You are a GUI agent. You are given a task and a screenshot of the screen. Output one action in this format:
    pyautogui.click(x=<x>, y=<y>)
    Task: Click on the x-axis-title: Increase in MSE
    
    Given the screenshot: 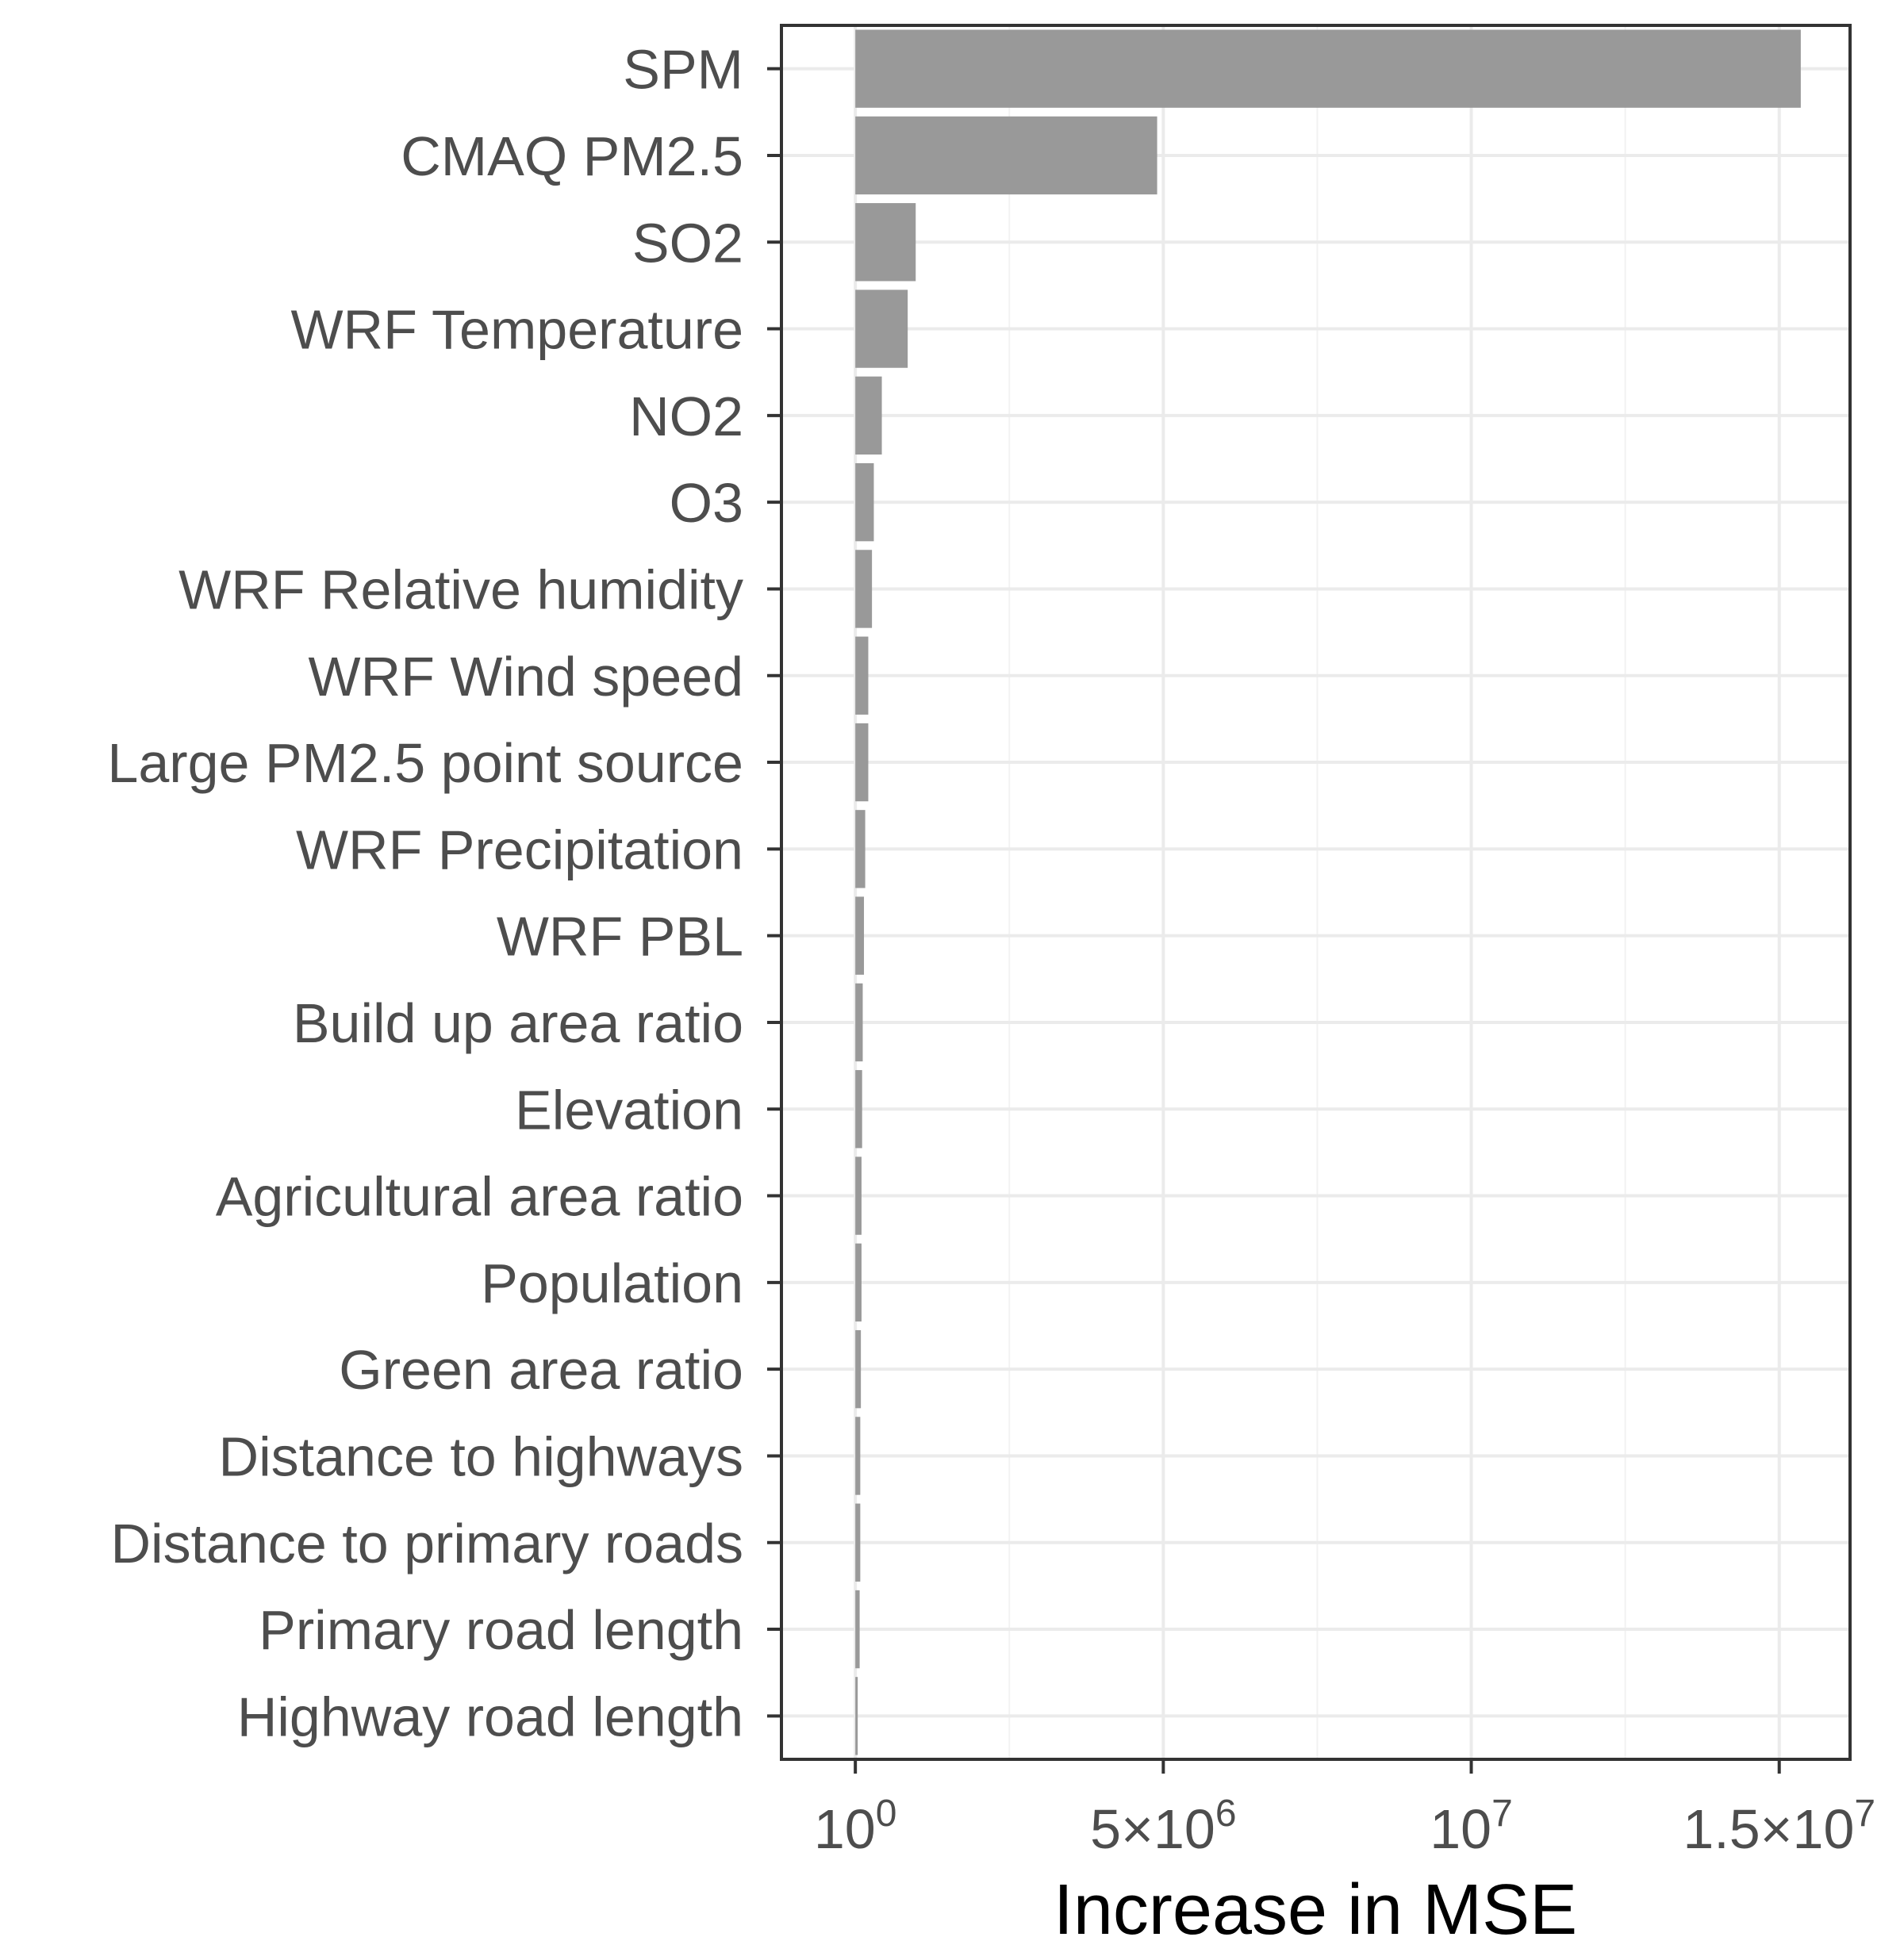 What is the action you would take?
    pyautogui.click(x=1315, y=1910)
    